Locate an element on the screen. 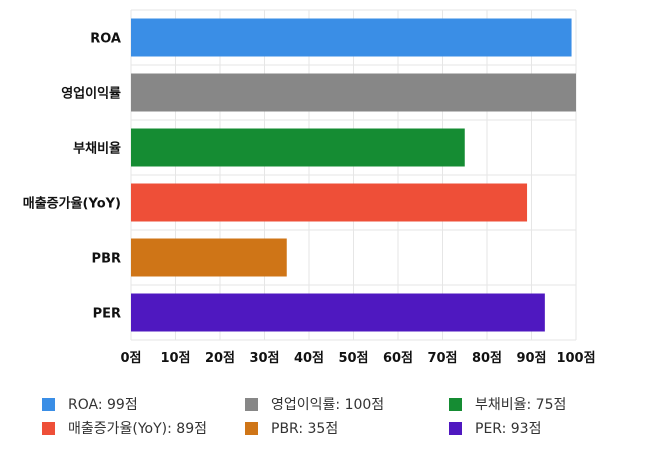  legend-label: 부채비율: 75점 is located at coordinates (521, 405).